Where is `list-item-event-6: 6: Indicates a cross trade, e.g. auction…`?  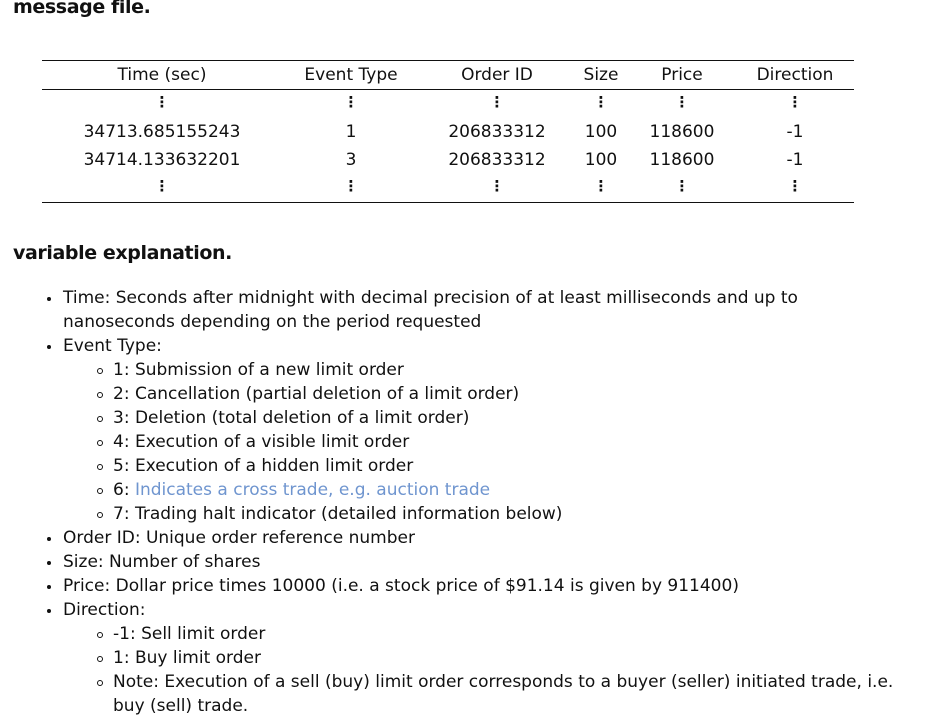
list-item-event-6: 6: Indicates a cross trade, e.g. auction… is located at coordinates (505, 490).